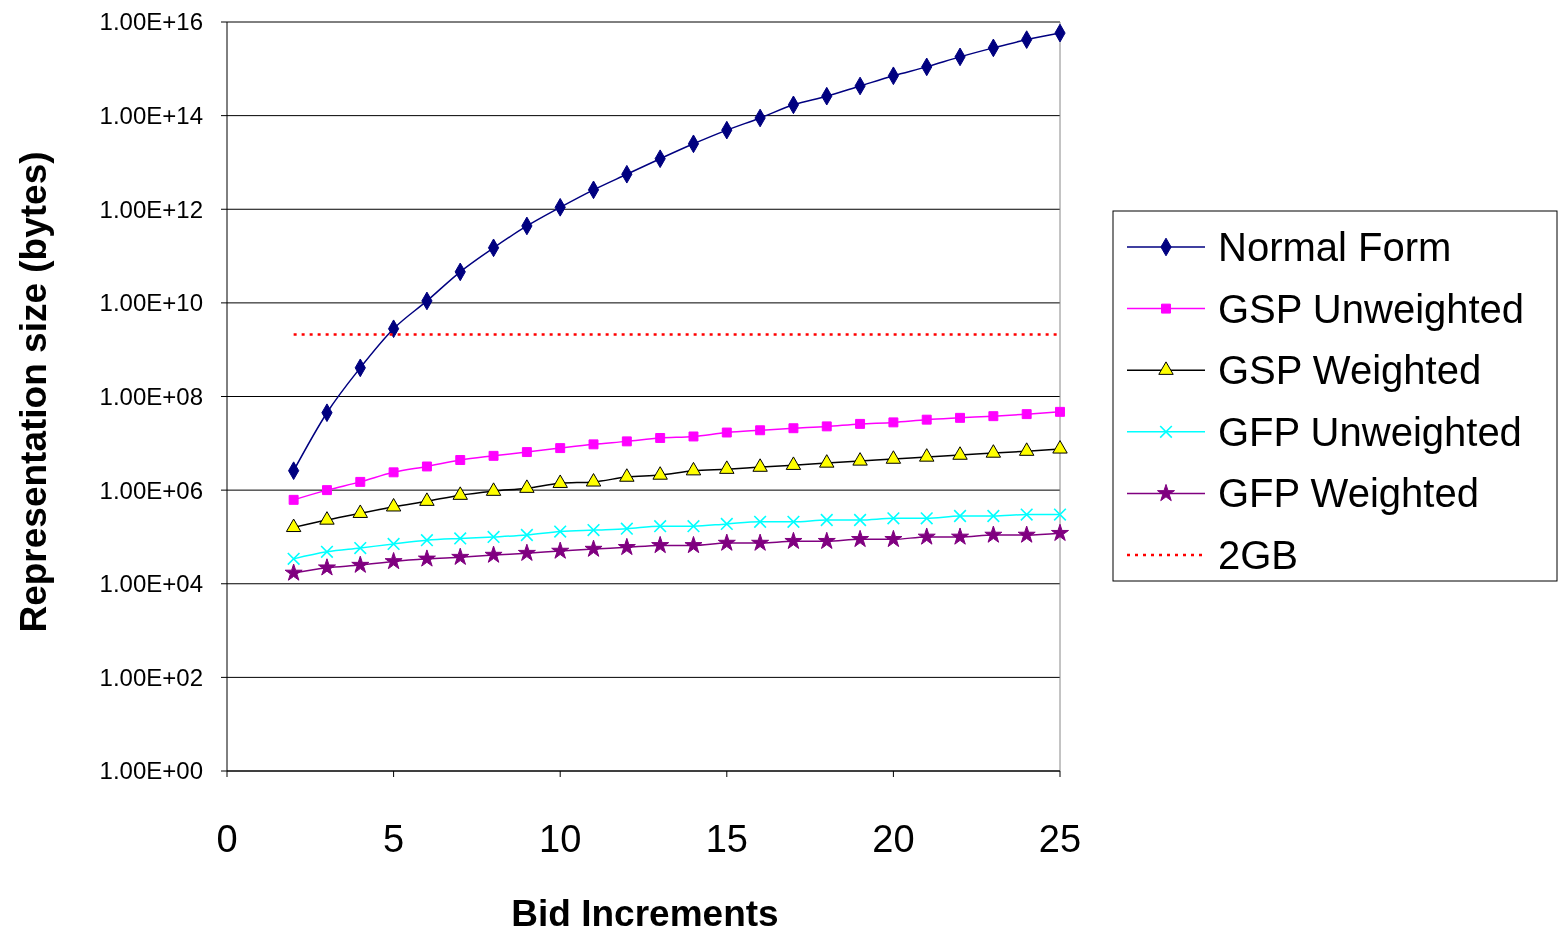  Describe the element at coordinates (227, 839) in the screenshot. I see `x-tick-label: 0` at that location.